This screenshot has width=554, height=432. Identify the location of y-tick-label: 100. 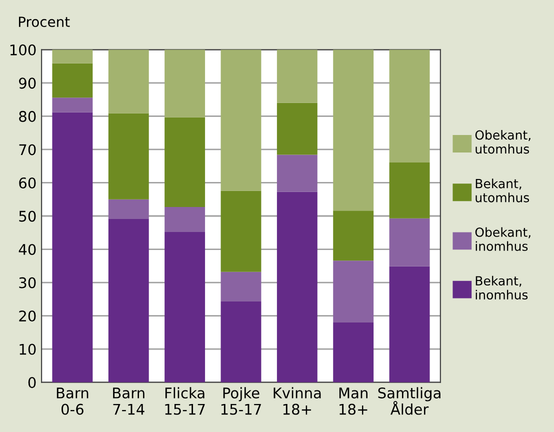
(23, 50).